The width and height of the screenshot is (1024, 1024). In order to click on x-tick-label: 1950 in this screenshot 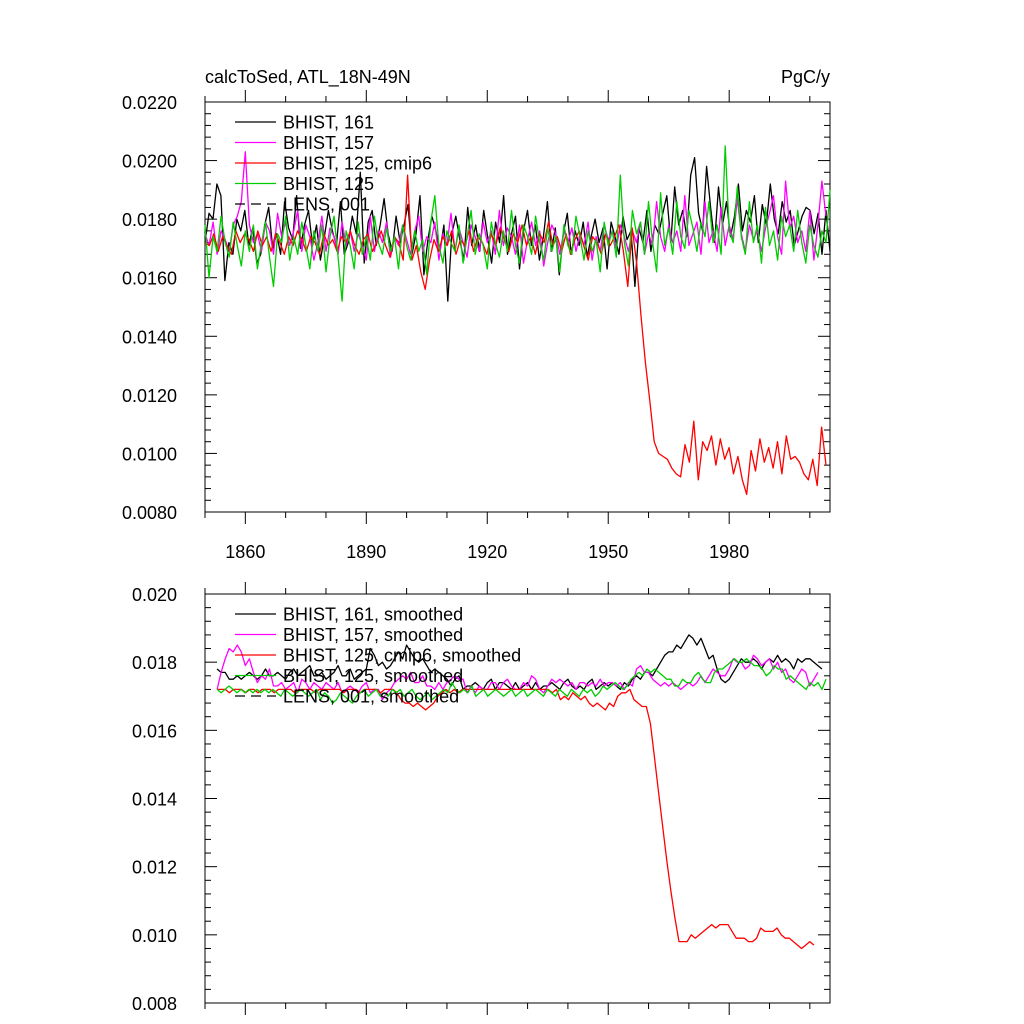, I will do `click(608, 552)`.